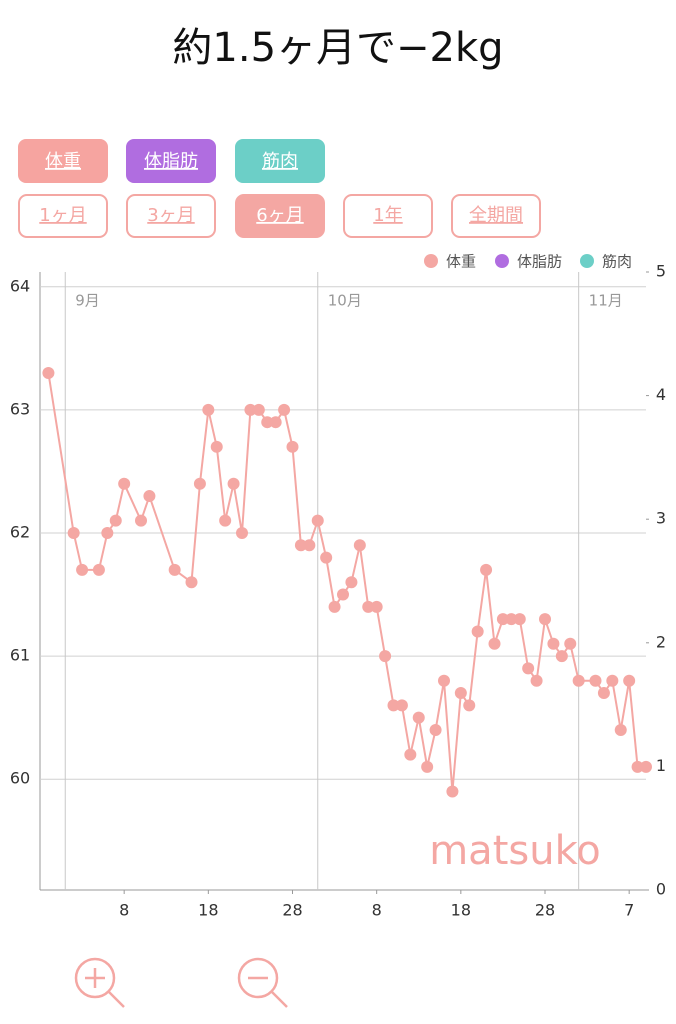 The height and width of the screenshot is (1024, 676). I want to click on y2-tick-label: 0, so click(661, 889).